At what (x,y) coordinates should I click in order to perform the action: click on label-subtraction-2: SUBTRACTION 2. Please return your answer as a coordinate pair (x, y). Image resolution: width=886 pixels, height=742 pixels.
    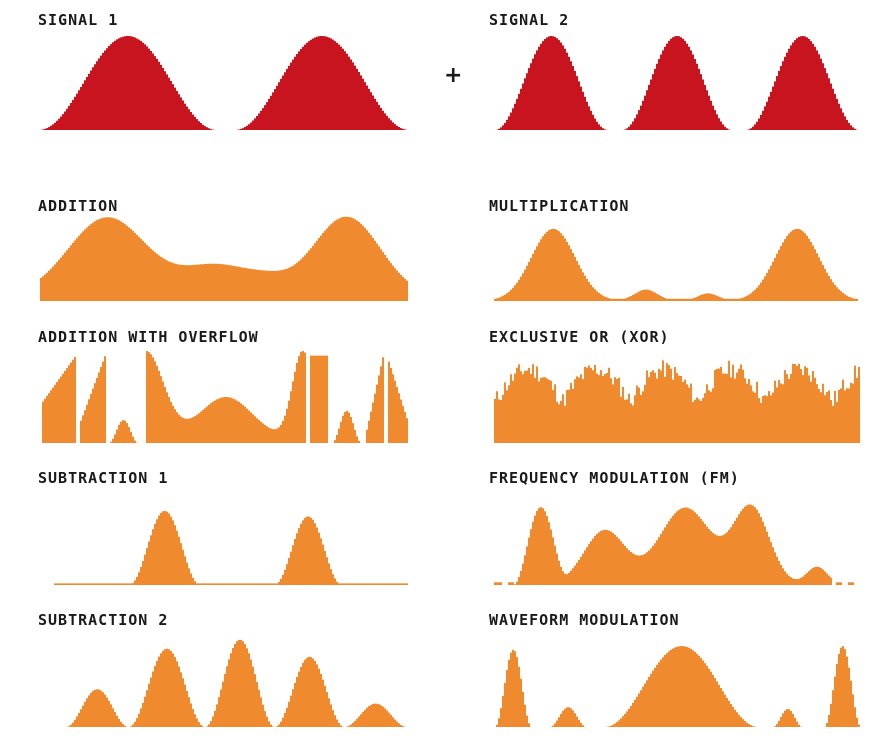
    Looking at the image, I should click on (103, 620).